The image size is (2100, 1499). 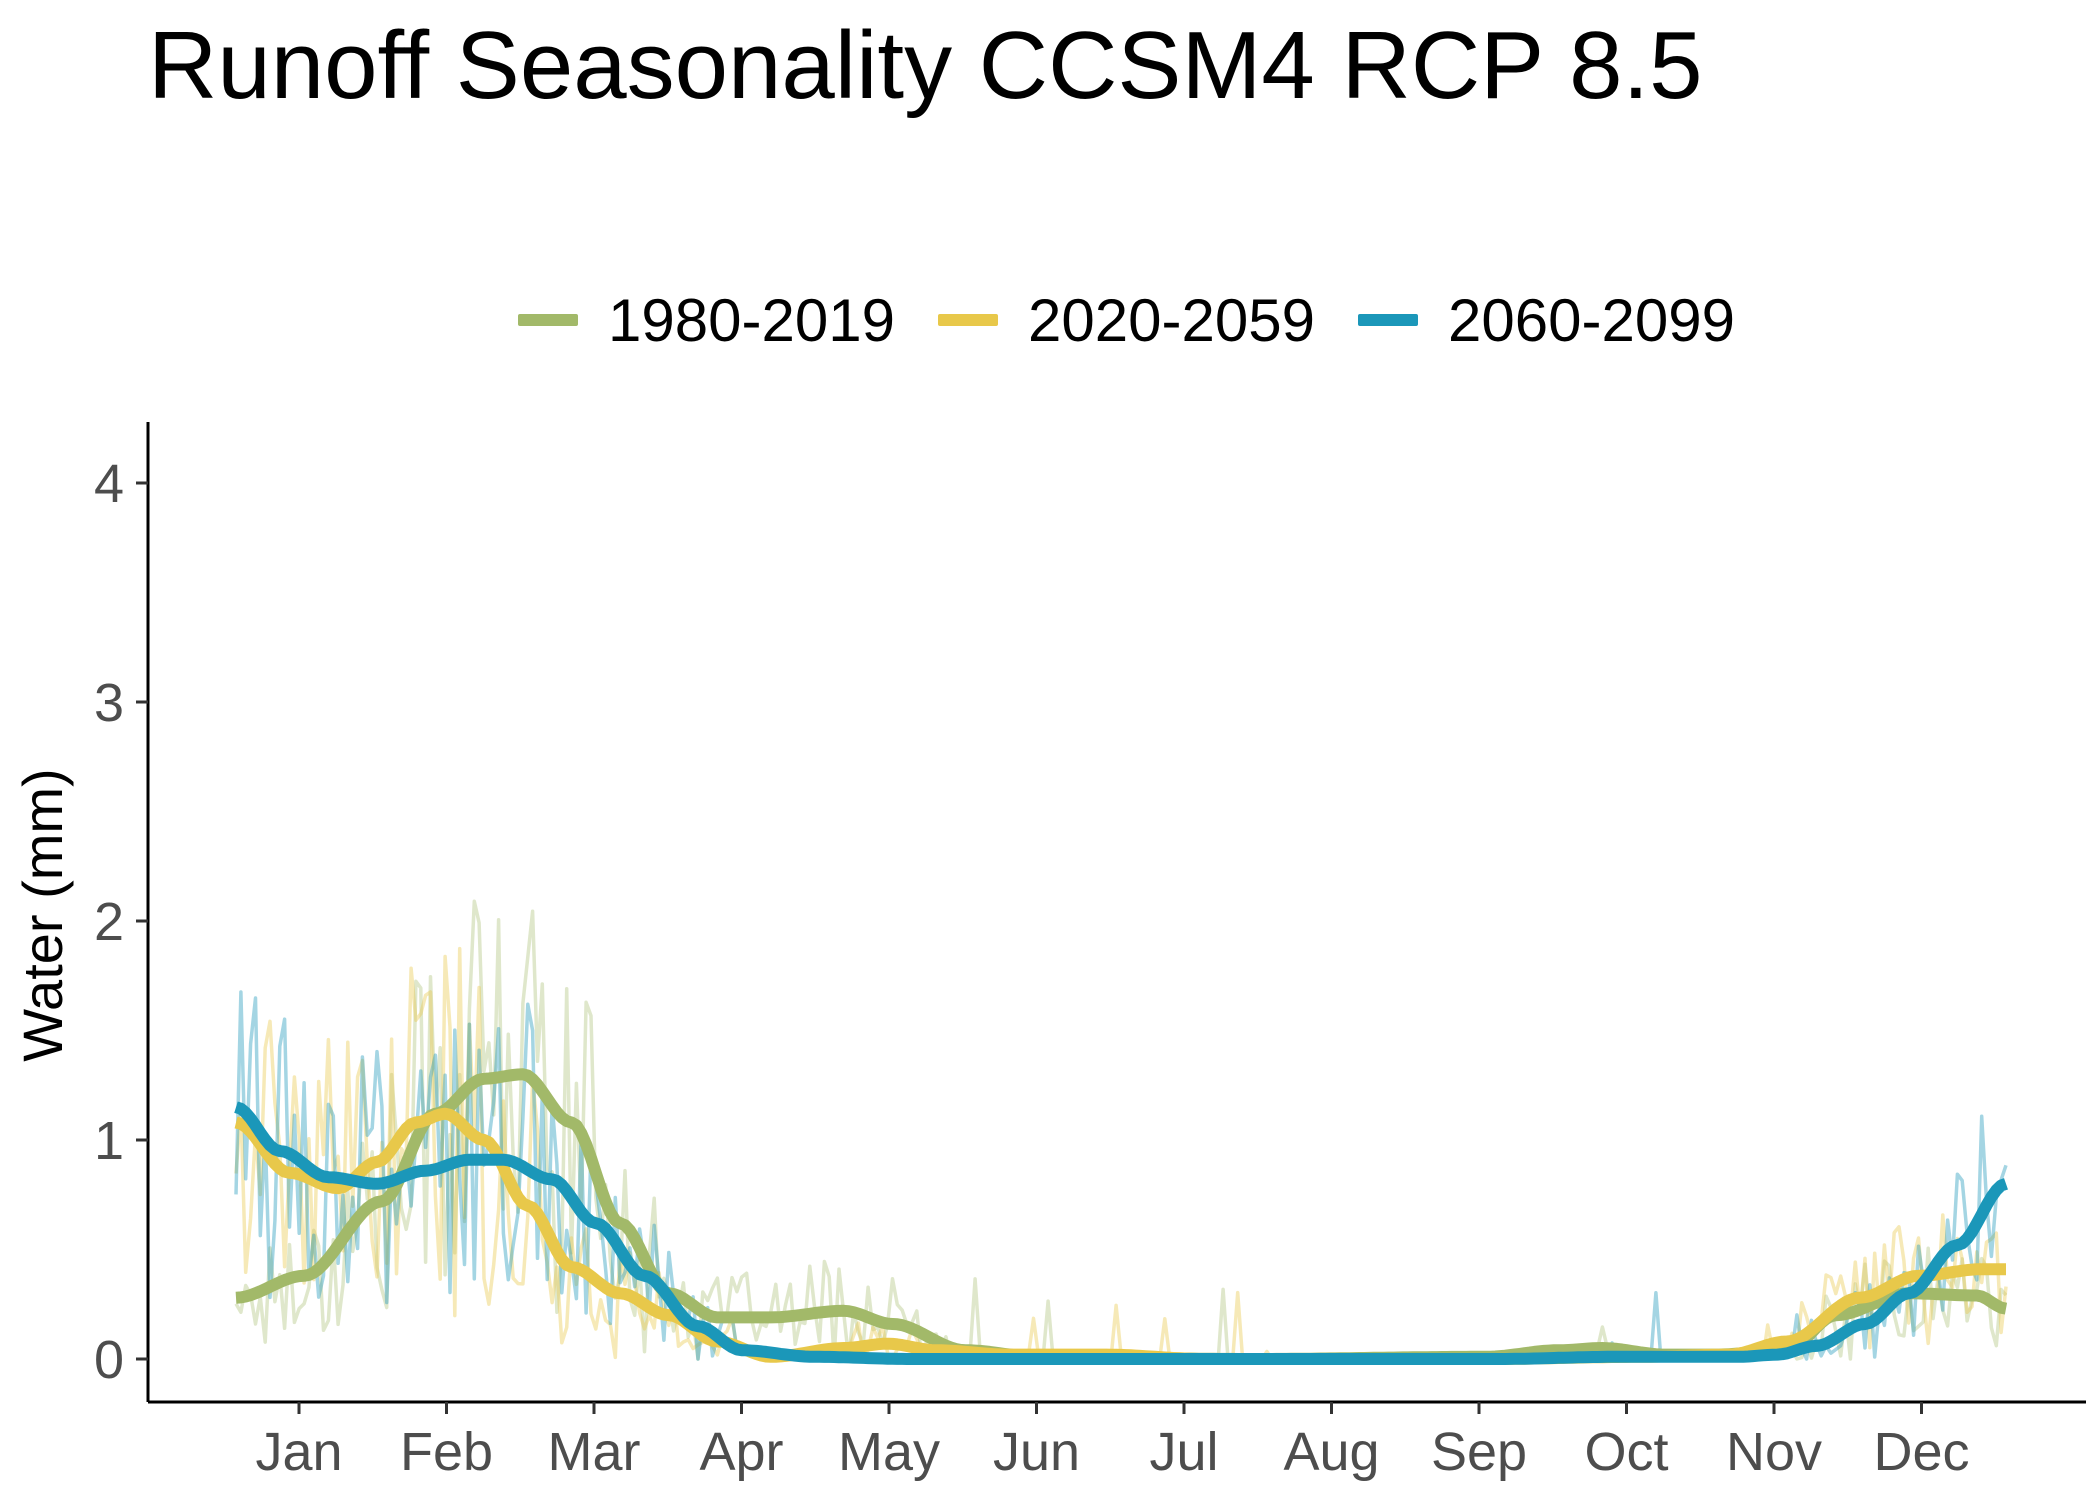 What do you see at coordinates (1121, 1236) in the screenshot?
I see `smooth-line-2020-2059` at bounding box center [1121, 1236].